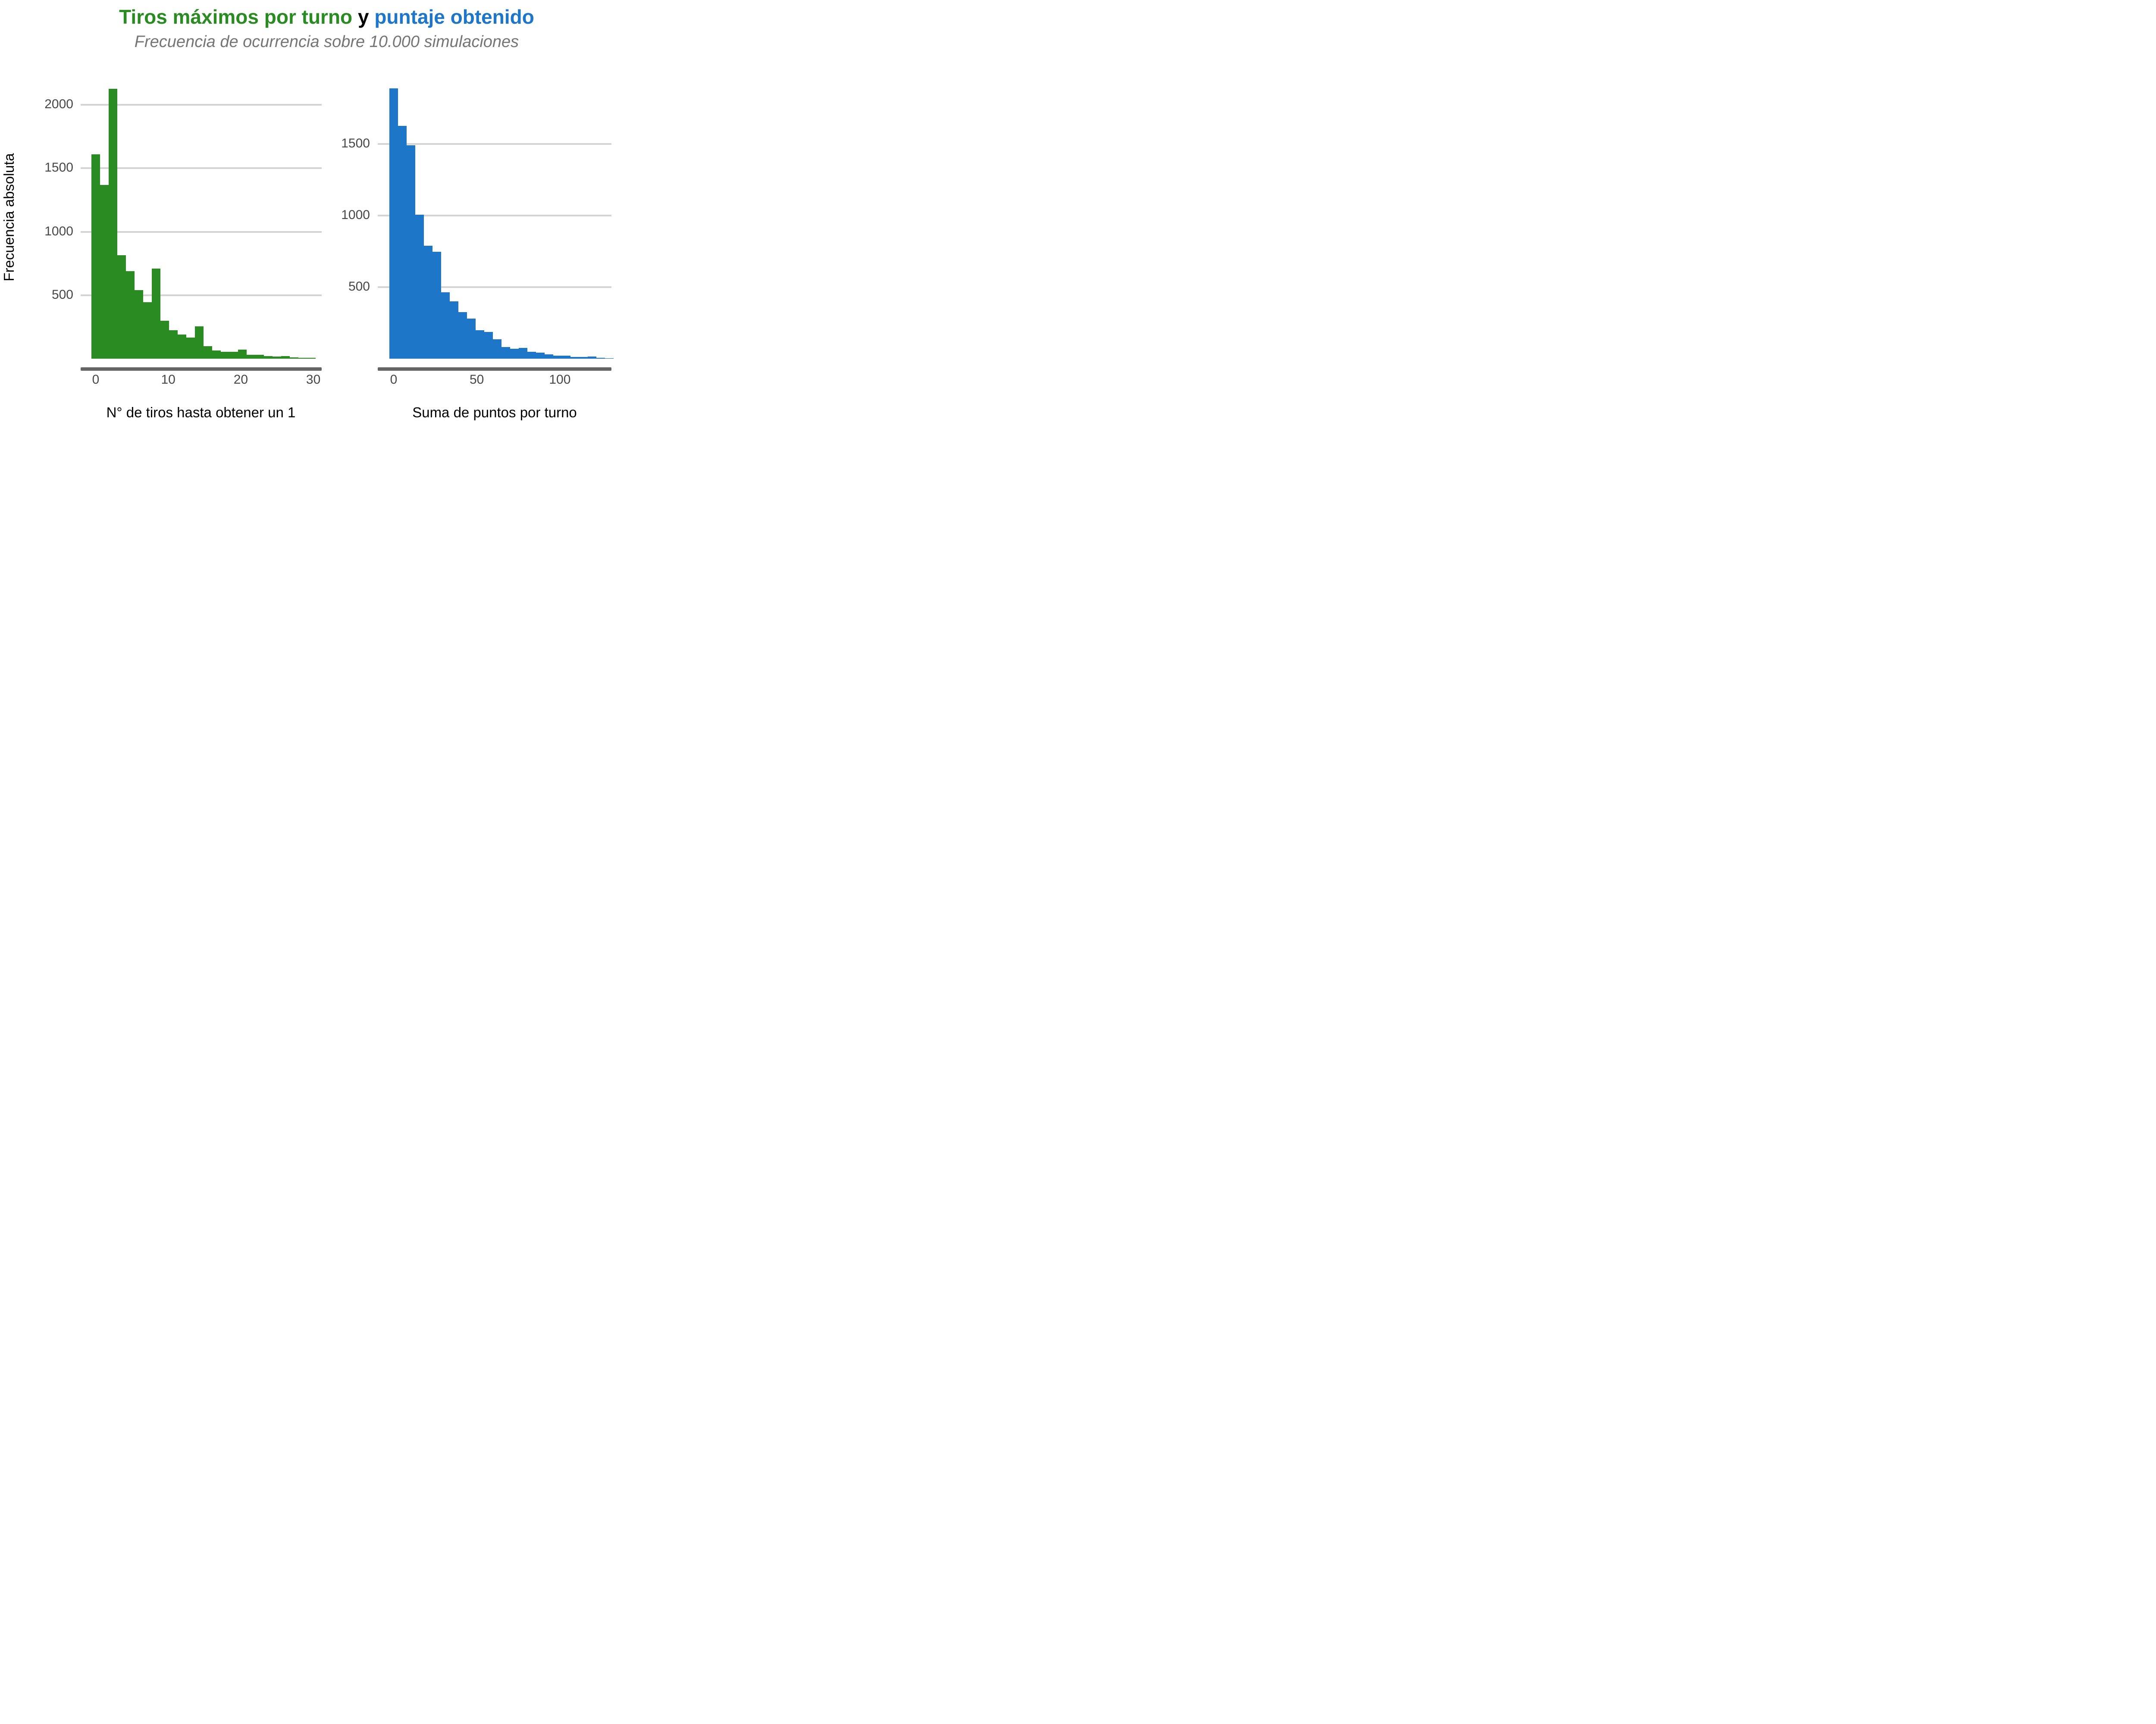 Image resolution: width=2156 pixels, height=1724 pixels. What do you see at coordinates (372, 17) in the screenshot?
I see `title-separator2` at bounding box center [372, 17].